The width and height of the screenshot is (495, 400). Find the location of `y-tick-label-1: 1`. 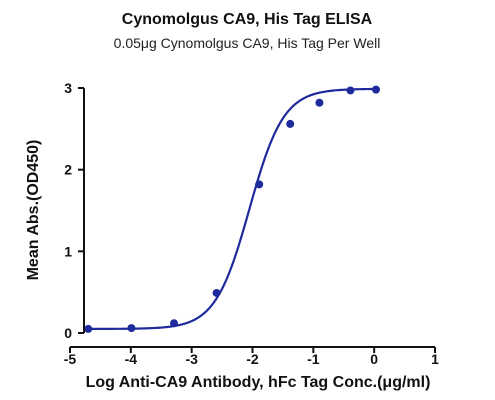

y-tick-label-1: 1 is located at coordinates (68, 251).